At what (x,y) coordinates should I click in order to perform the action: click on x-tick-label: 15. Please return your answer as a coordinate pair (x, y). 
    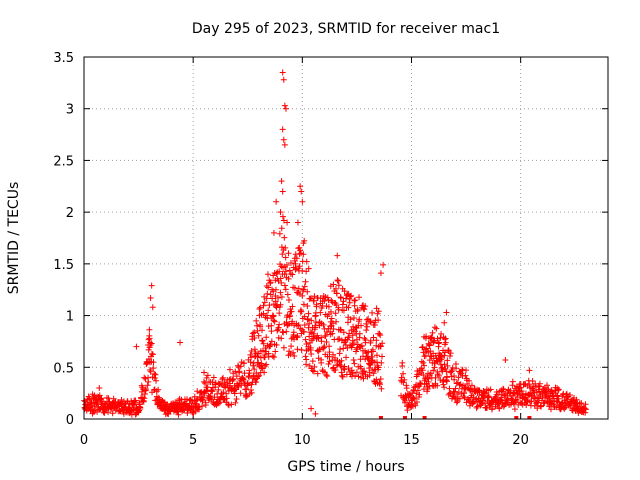
    Looking at the image, I should click on (411, 440).